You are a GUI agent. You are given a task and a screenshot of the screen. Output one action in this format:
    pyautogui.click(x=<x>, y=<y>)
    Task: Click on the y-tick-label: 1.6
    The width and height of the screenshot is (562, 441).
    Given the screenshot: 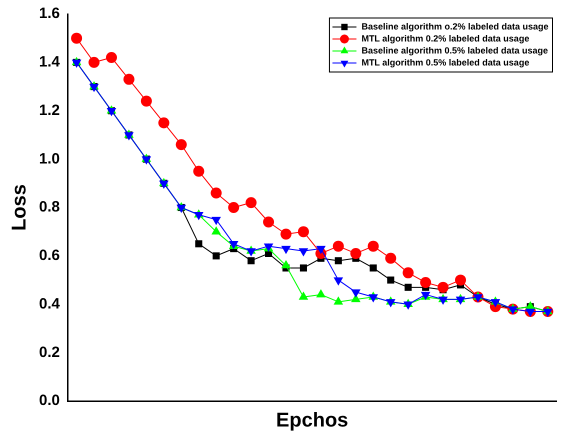 What is the action you would take?
    pyautogui.click(x=49, y=13)
    